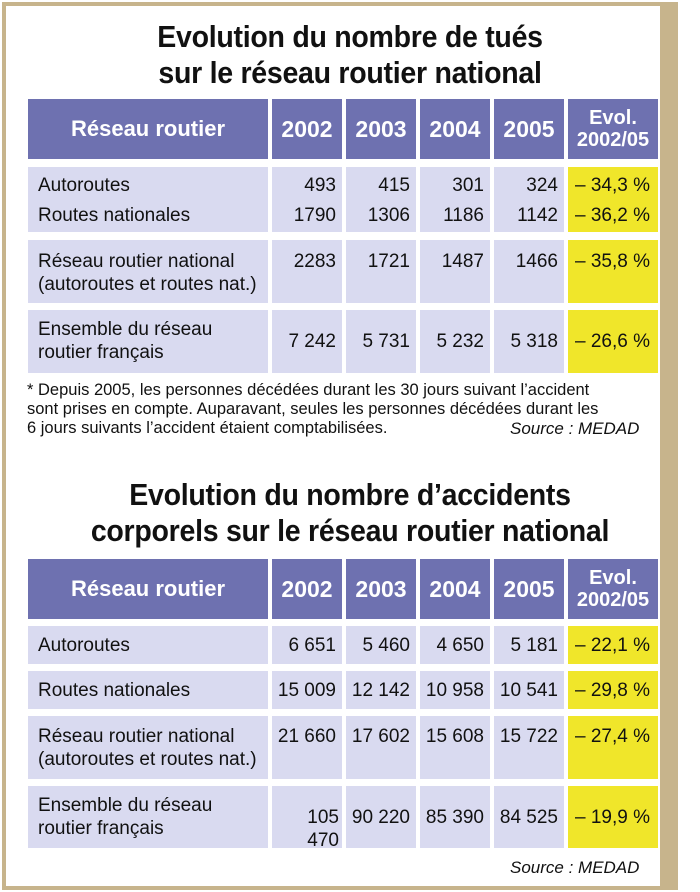 Image resolution: width=700 pixels, height=892 pixels. What do you see at coordinates (613, 600) in the screenshot?
I see `table2-header-evol-line2: 2002/05` at bounding box center [613, 600].